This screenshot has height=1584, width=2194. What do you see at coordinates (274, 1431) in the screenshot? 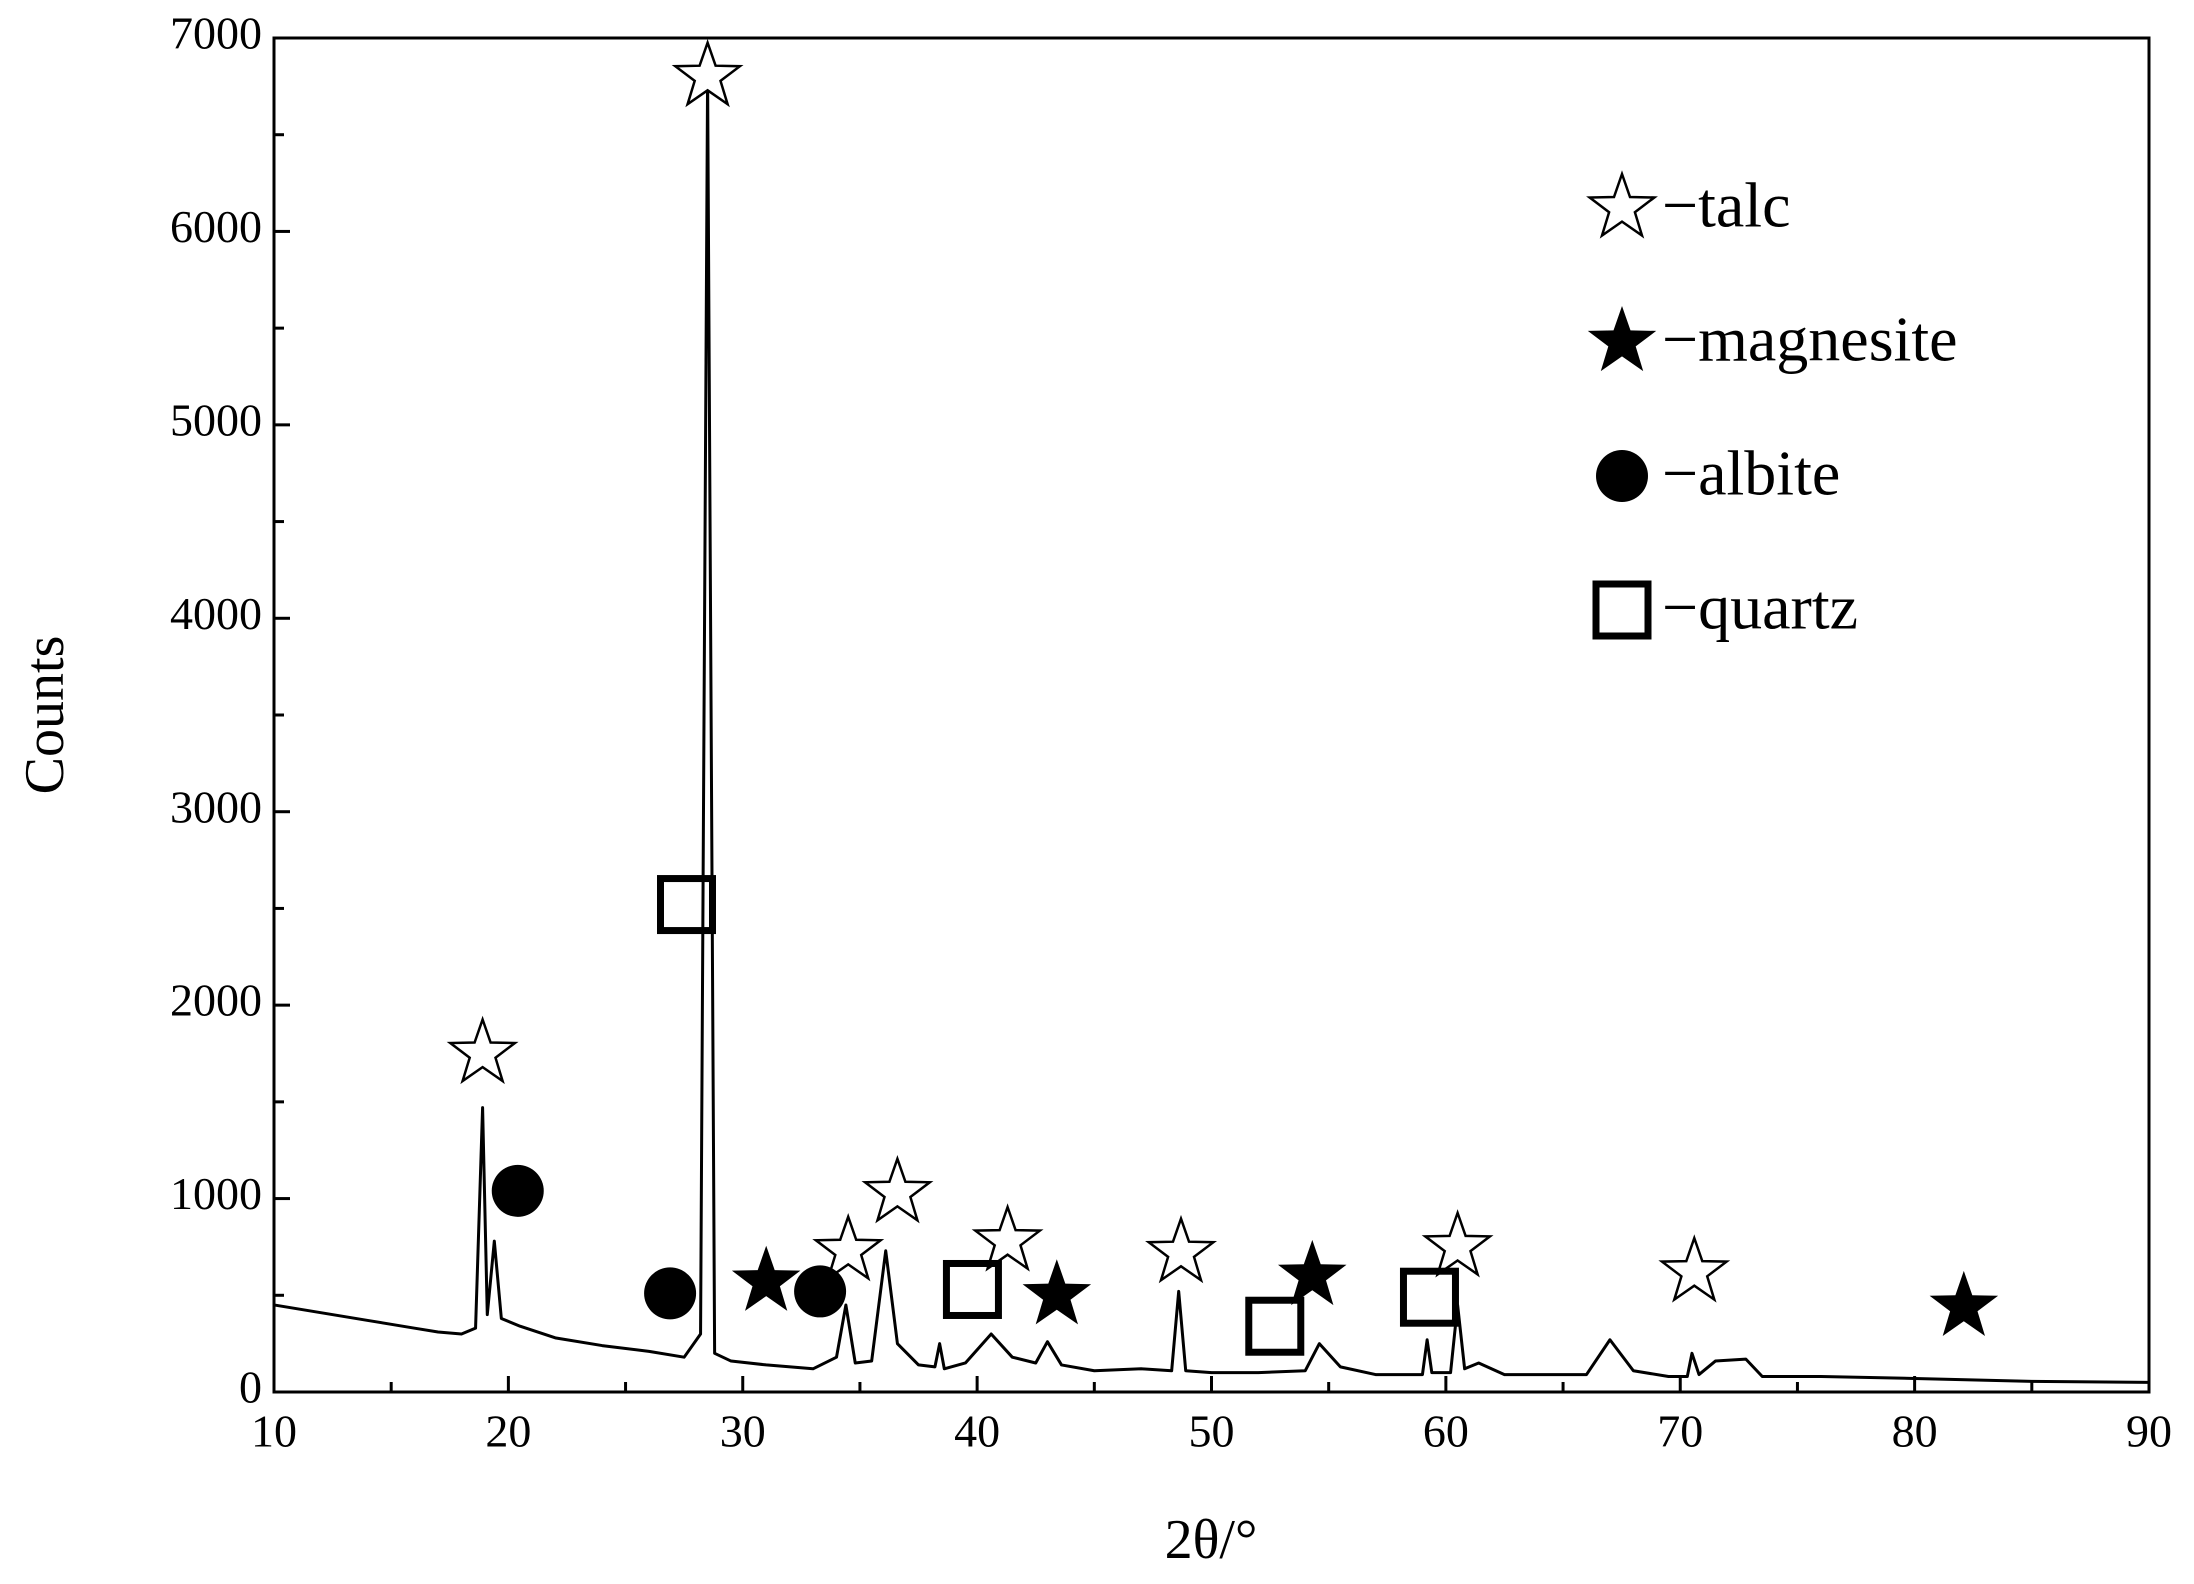
I see `x-tick-label: 10` at bounding box center [274, 1431].